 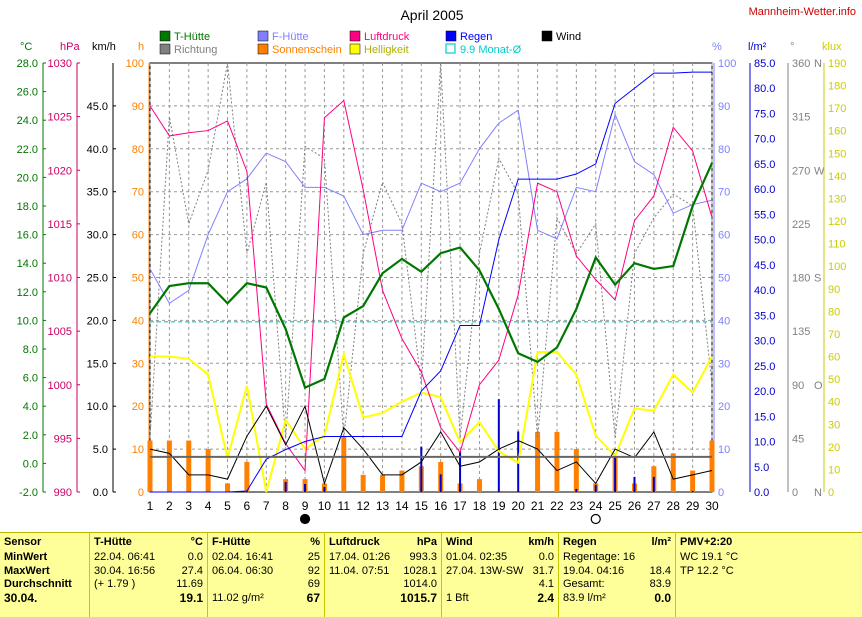 I want to click on axis-label-temp: °C, so click(x=26, y=47).